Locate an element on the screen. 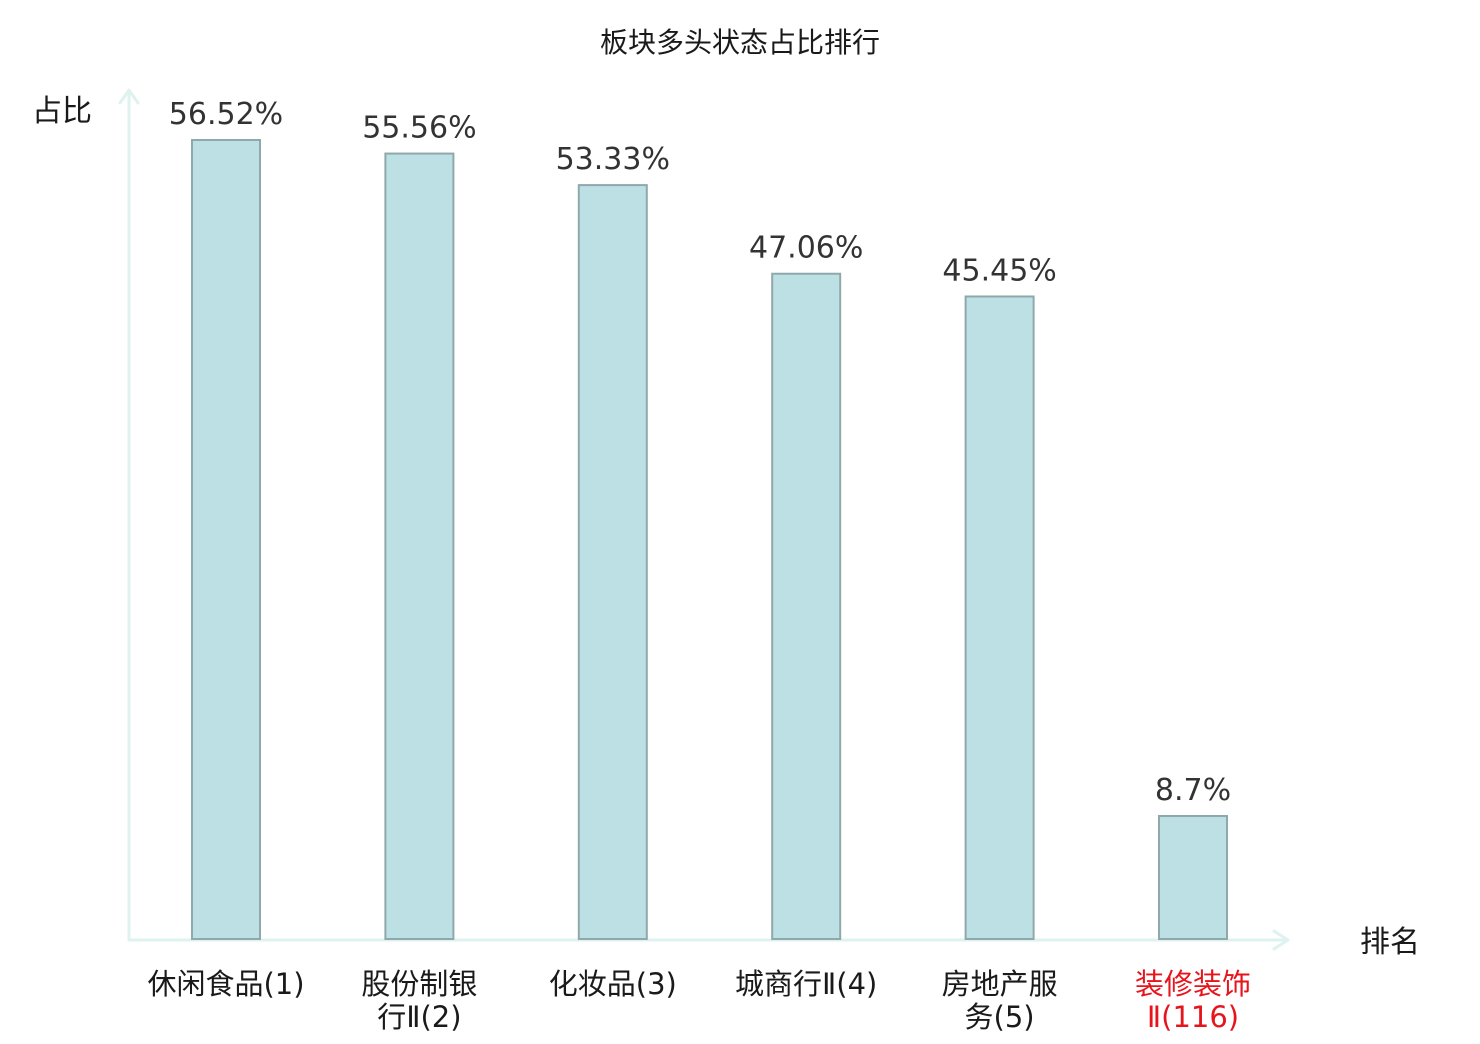  value-label: 55.56% is located at coordinates (419, 128).